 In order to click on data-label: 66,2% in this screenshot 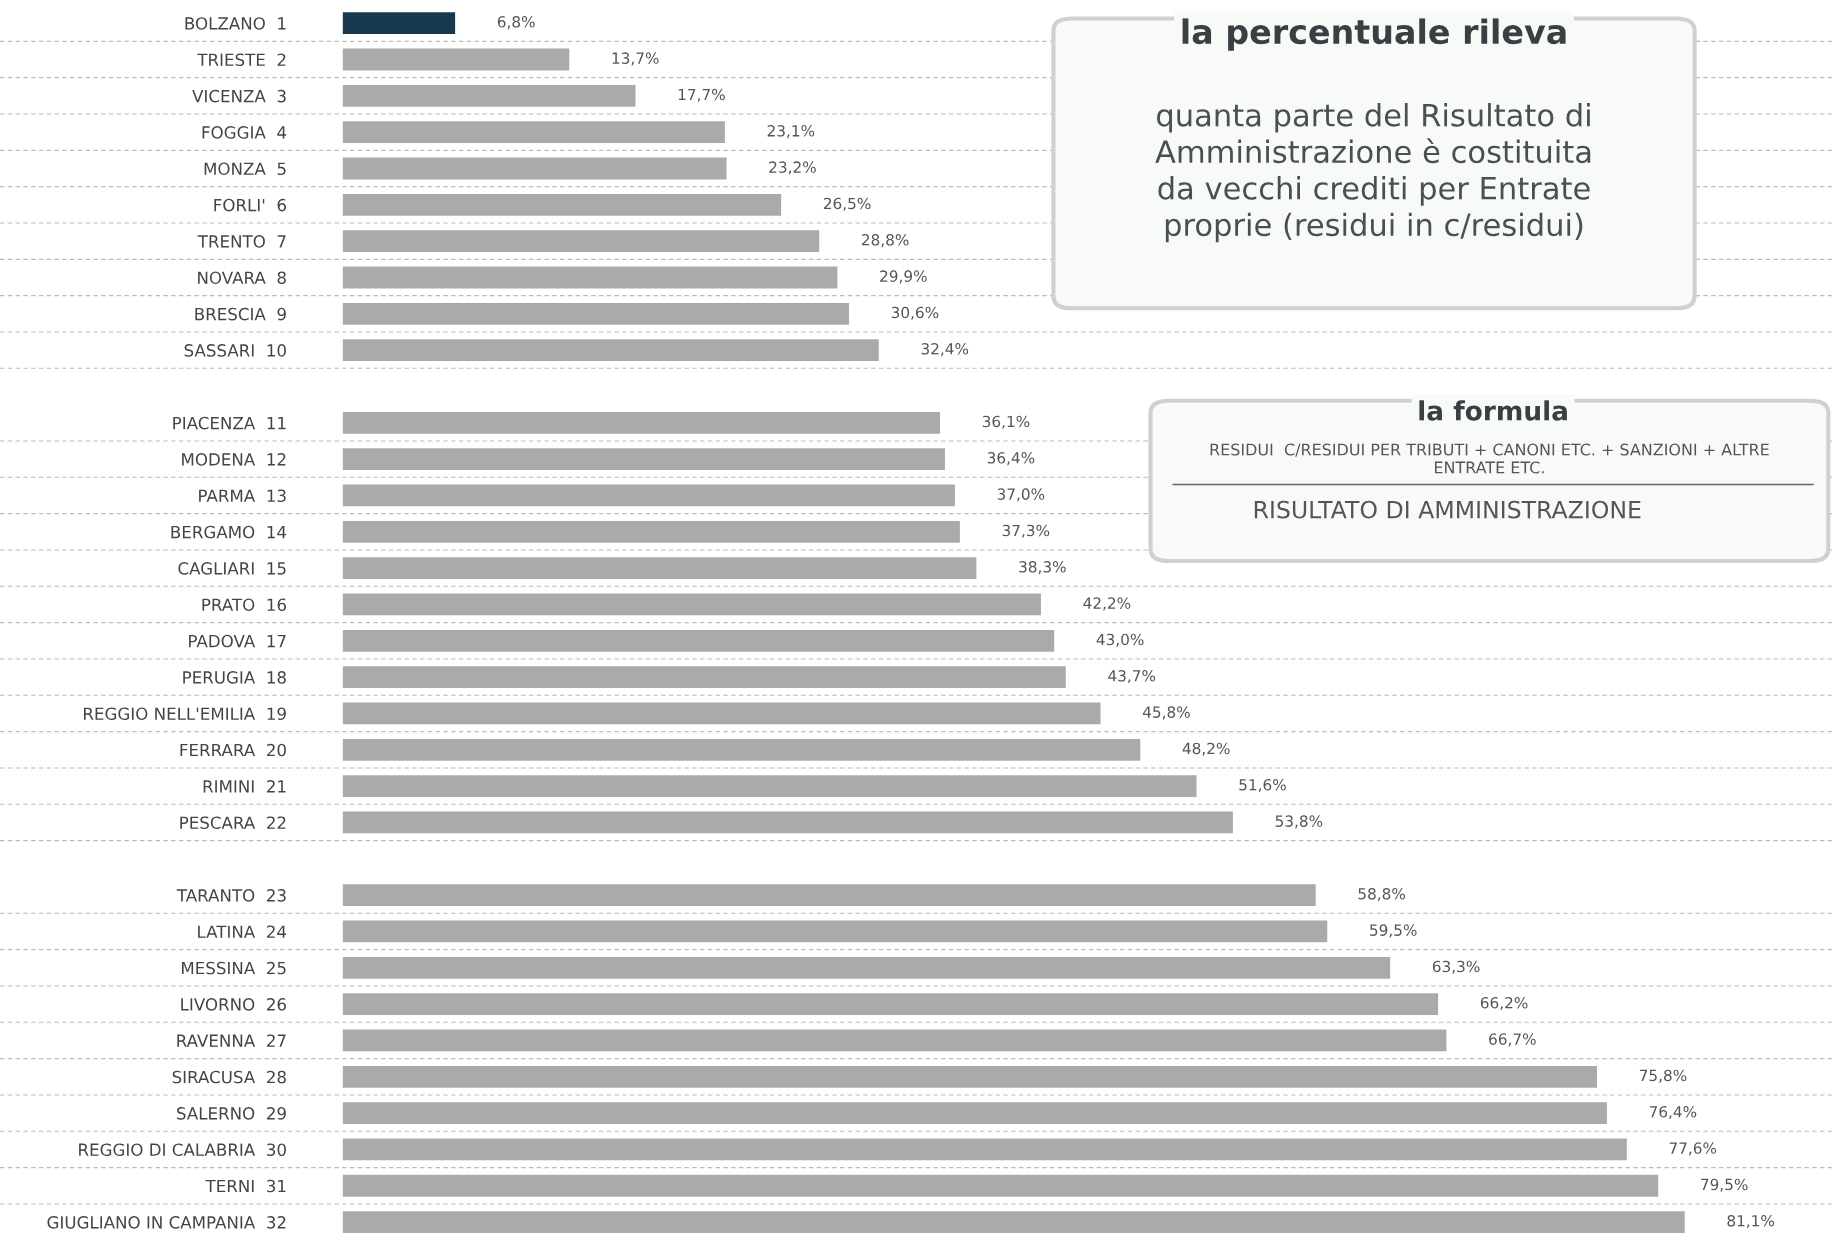, I will do `click(1504, 1003)`.